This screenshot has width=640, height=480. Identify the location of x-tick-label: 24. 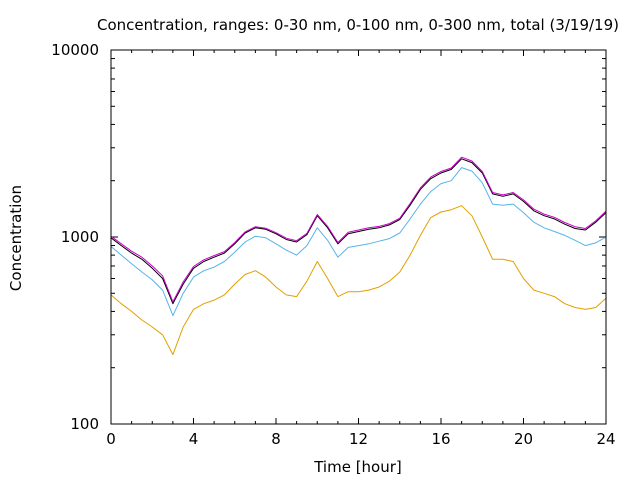
(605, 439).